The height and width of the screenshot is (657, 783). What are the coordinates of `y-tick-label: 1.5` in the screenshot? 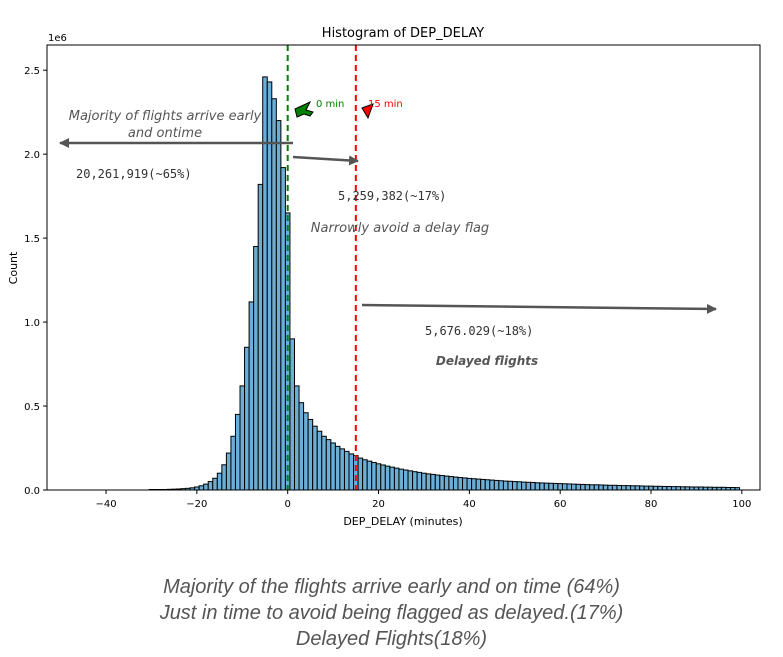 It's located at (32, 239).